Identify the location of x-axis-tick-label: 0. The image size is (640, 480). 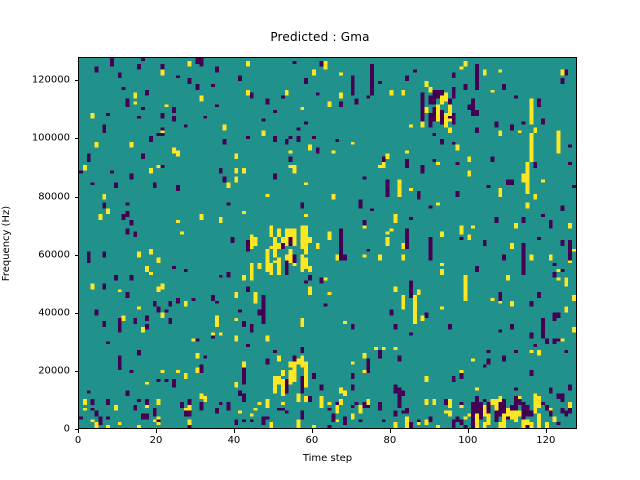
(78, 440).